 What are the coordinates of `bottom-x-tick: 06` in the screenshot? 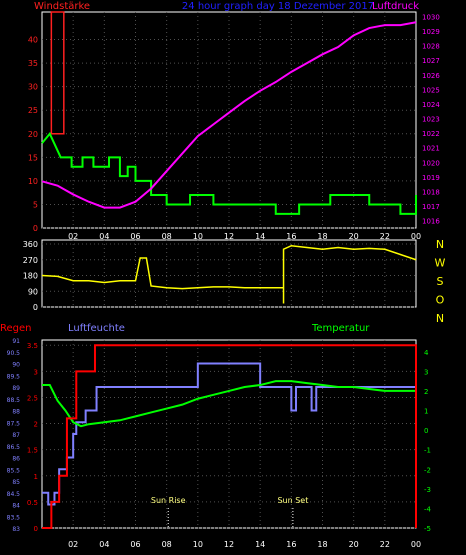 It's located at (135, 544).